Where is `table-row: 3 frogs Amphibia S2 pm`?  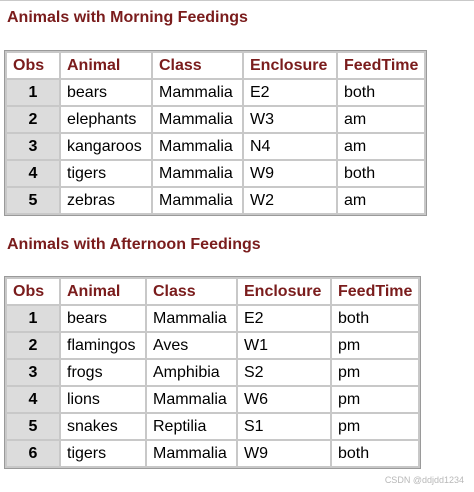 table-row: 3 frogs Amphibia S2 pm is located at coordinates (213, 372).